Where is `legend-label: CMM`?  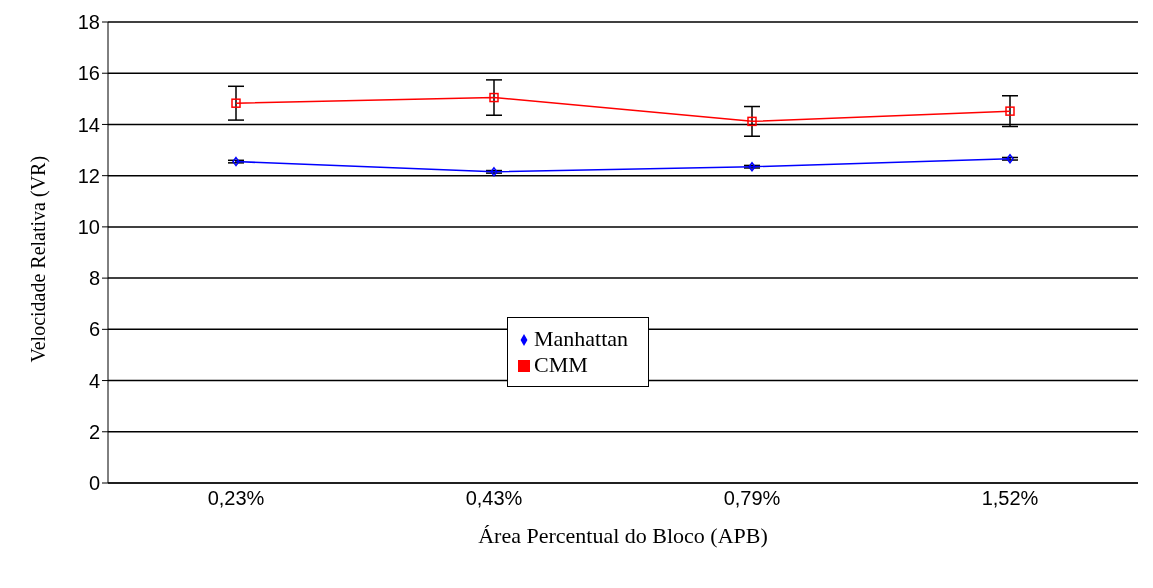 legend-label: CMM is located at coordinates (560, 364).